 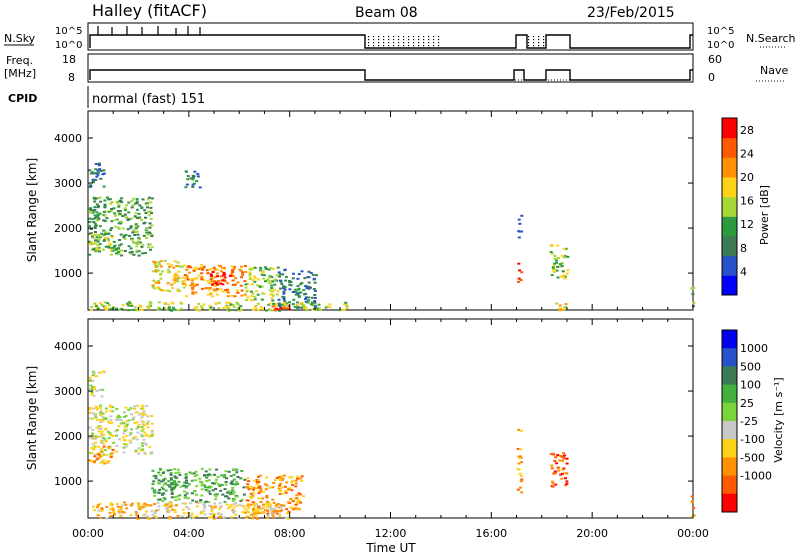 What do you see at coordinates (220, 278) in the screenshot?
I see `power-blob` at bounding box center [220, 278].